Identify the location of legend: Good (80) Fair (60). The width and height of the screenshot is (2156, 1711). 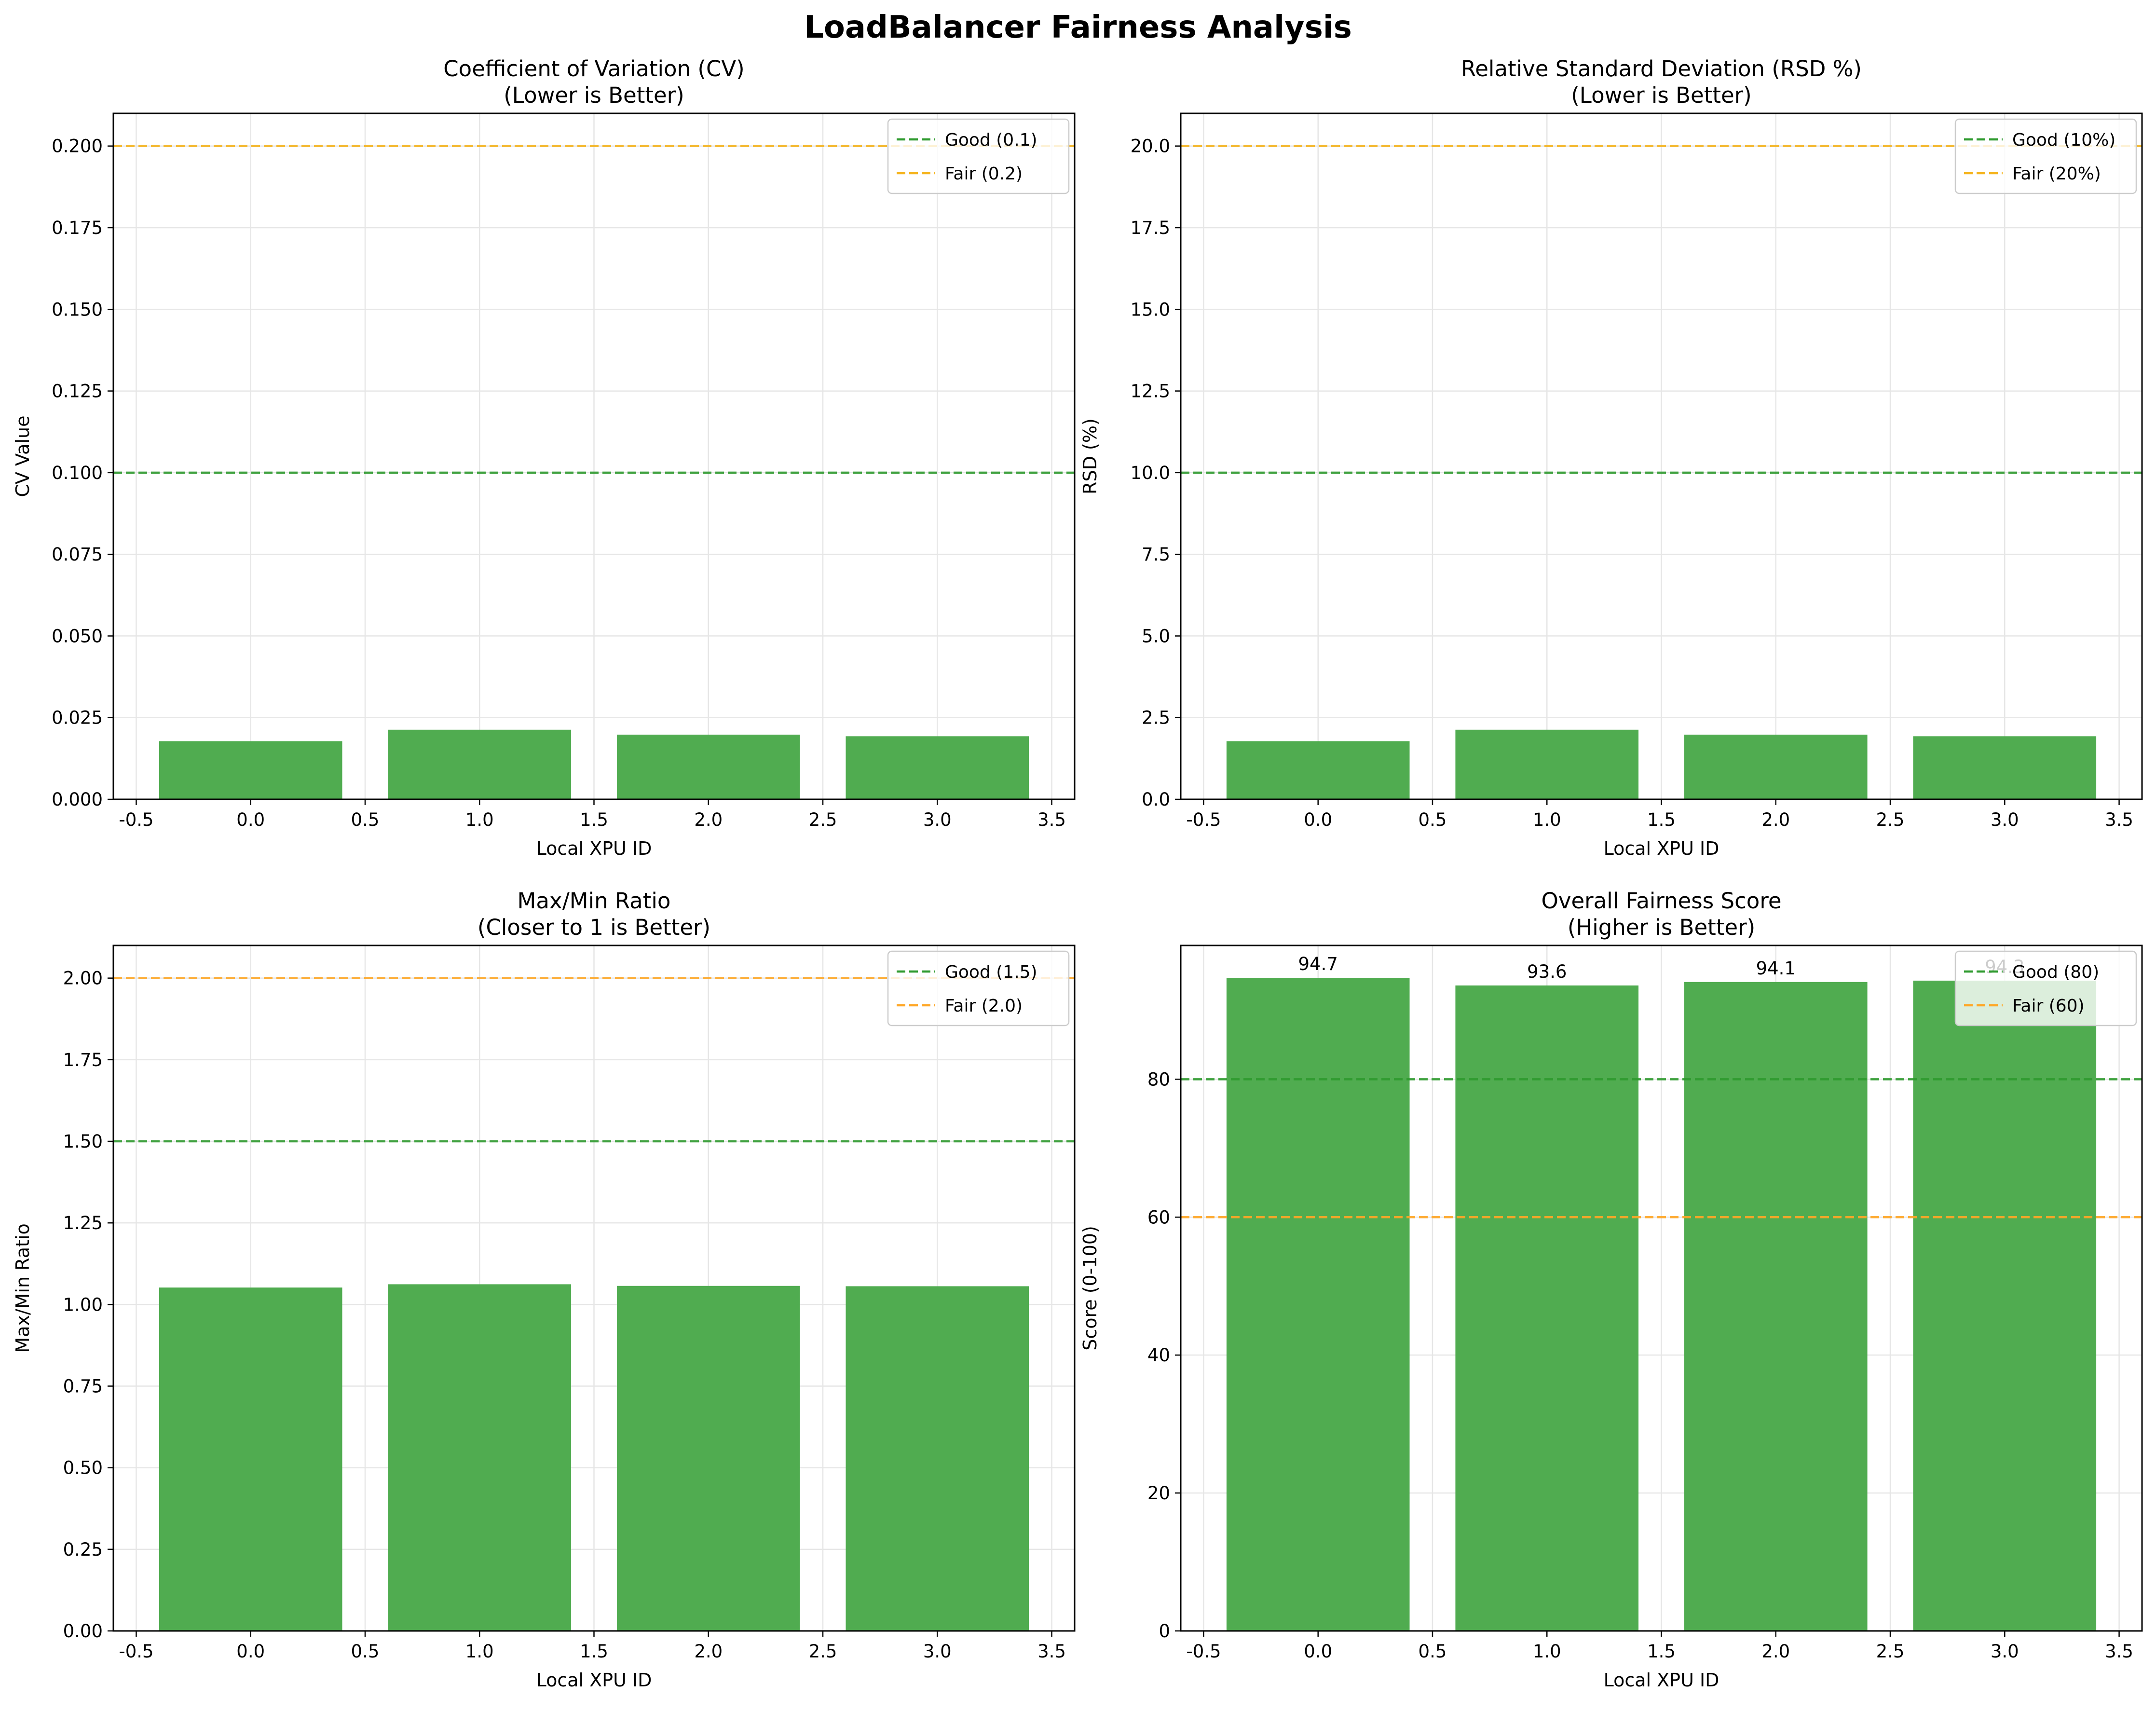
(2045, 989).